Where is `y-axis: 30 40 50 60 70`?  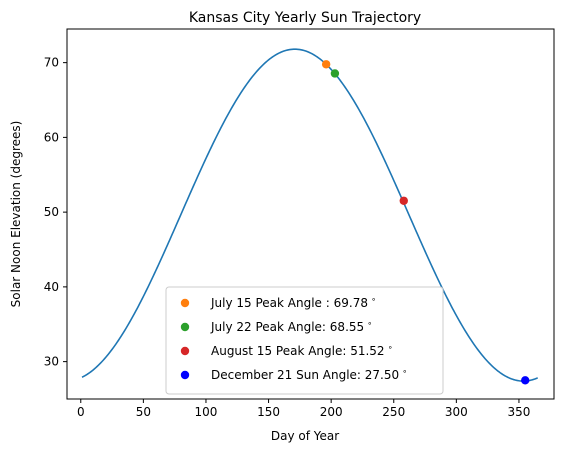
y-axis: 30 40 50 60 70 is located at coordinates (55, 212).